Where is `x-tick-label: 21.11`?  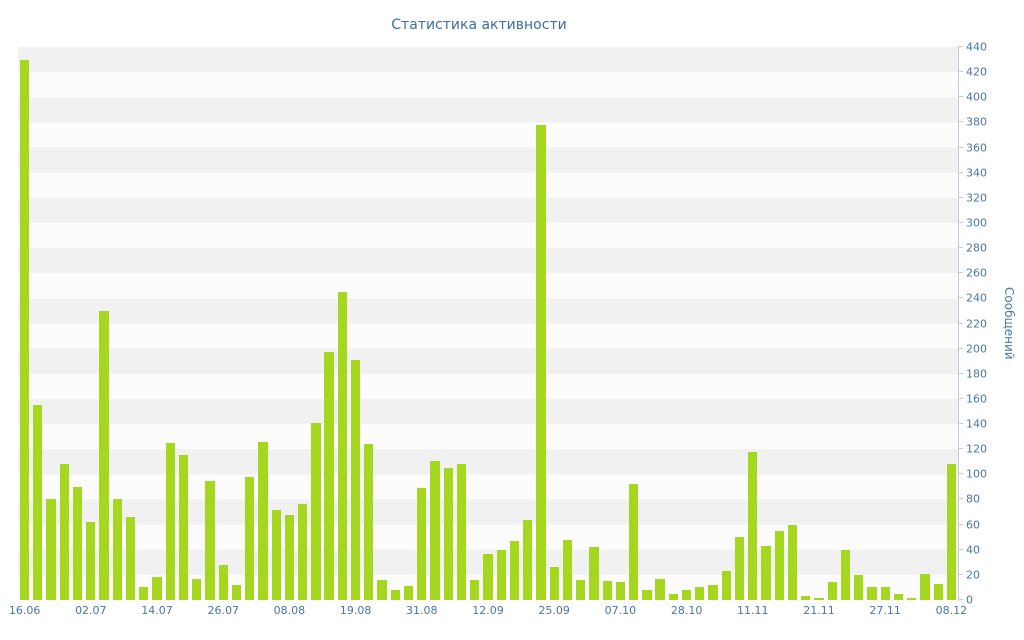 x-tick-label: 21.11 is located at coordinates (819, 610).